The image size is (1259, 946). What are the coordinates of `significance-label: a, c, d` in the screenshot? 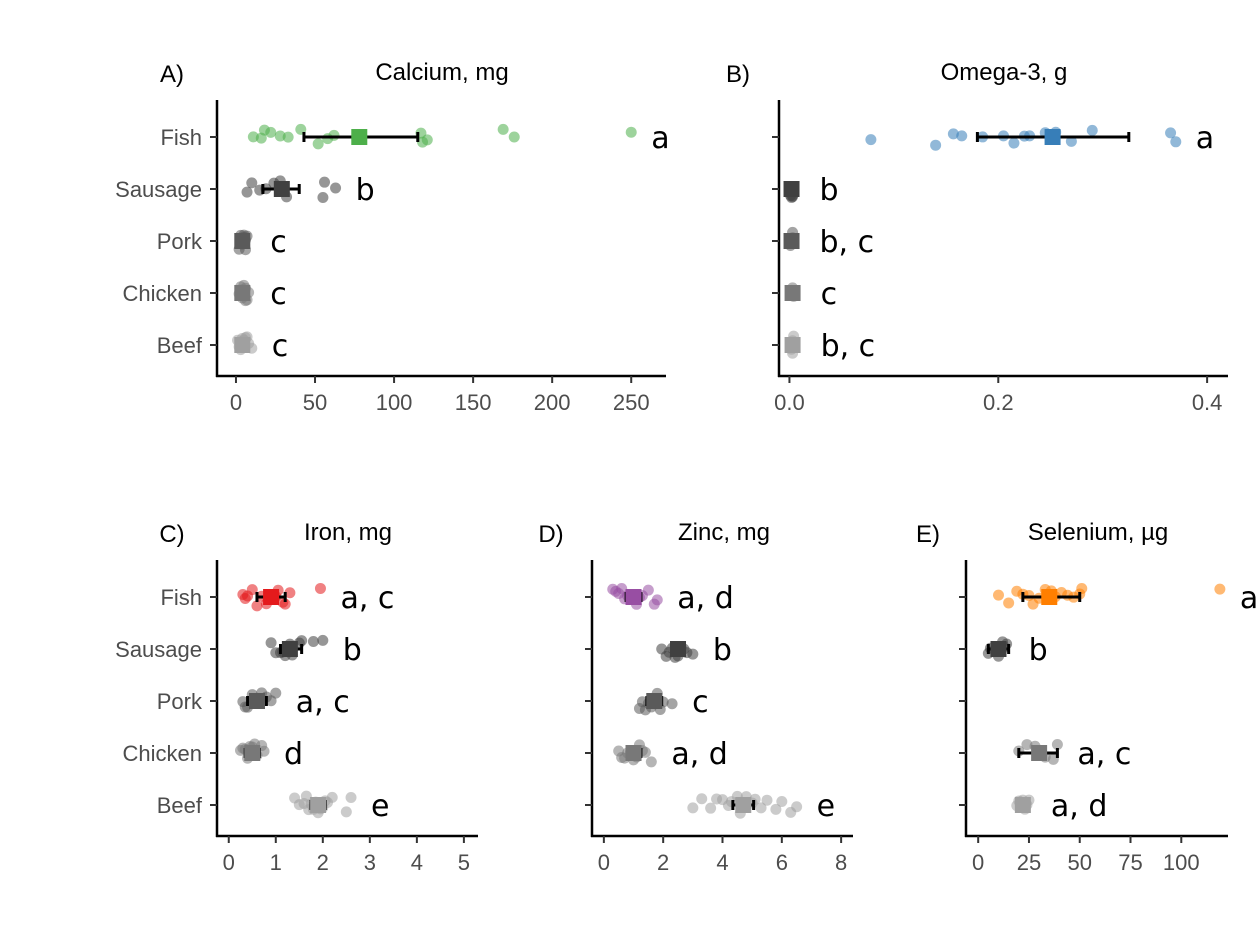 It's located at (1249, 598).